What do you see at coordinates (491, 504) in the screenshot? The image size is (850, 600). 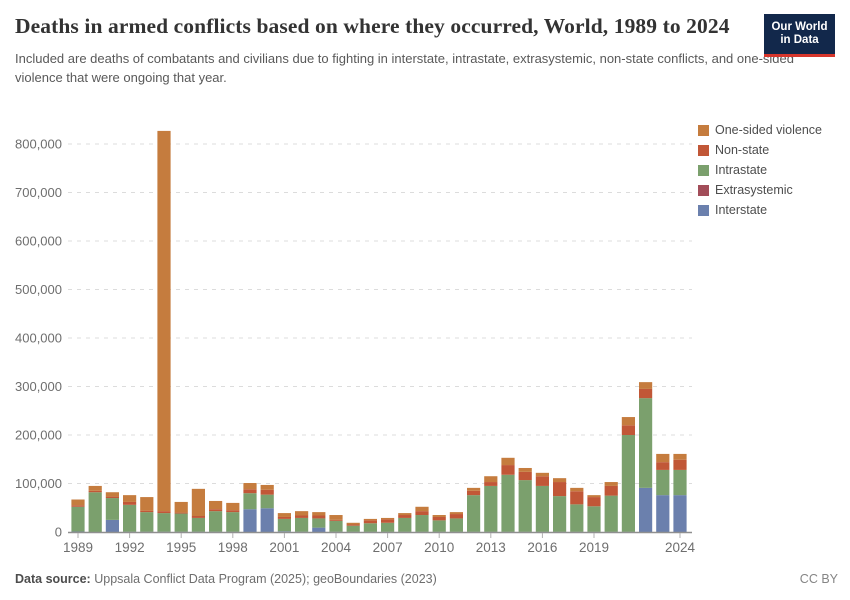 I see `bar-2013` at bounding box center [491, 504].